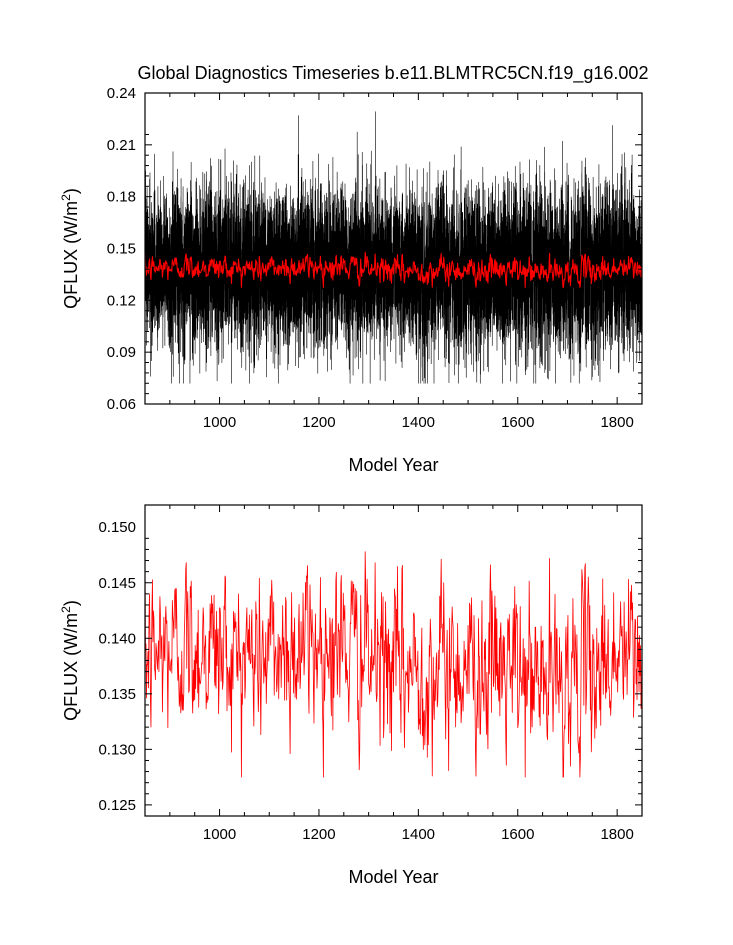 This screenshot has width=733, height=945. Describe the element at coordinates (121, 352) in the screenshot. I see `y-tick-label: 0.09` at that location.